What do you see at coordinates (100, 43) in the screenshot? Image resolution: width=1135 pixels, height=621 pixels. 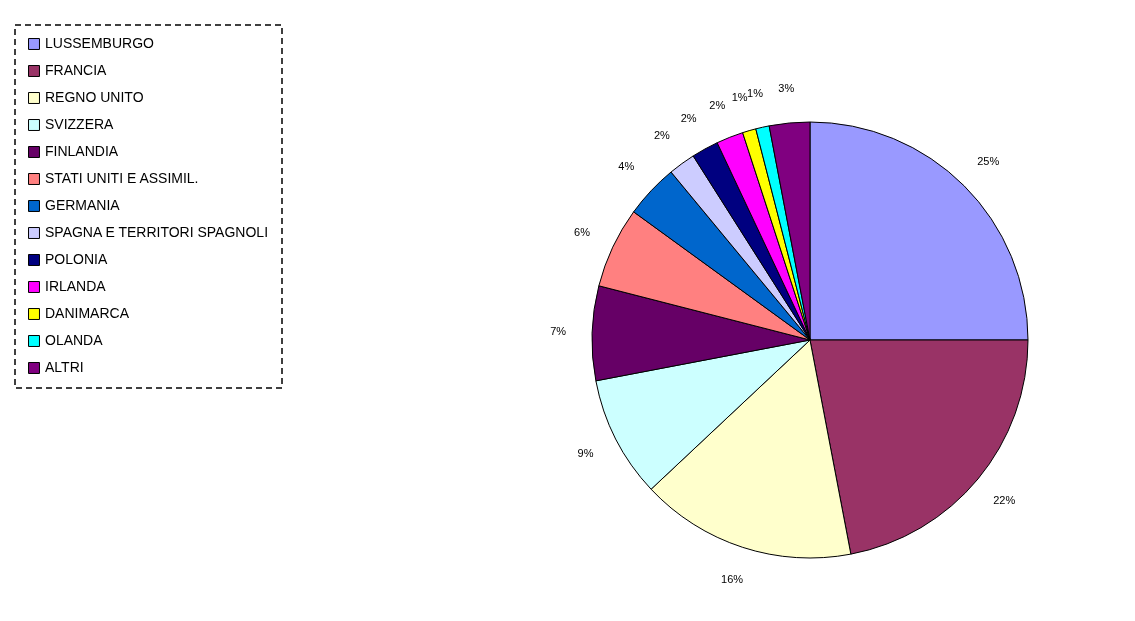 I see `legend-label: LUSSEMBURGO` at bounding box center [100, 43].